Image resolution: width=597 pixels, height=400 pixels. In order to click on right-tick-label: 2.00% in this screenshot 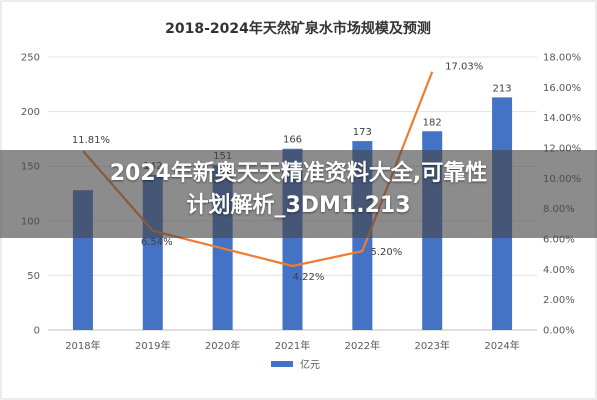, I will do `click(559, 300)`.